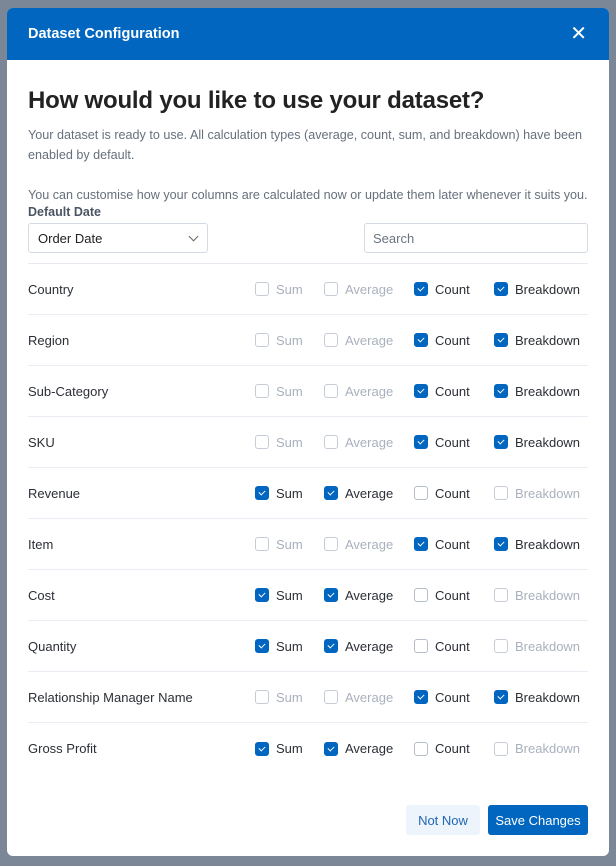 Image resolution: width=616 pixels, height=866 pixels. Describe the element at coordinates (70, 238) in the screenshot. I see `default-date-value: Order Date` at that location.